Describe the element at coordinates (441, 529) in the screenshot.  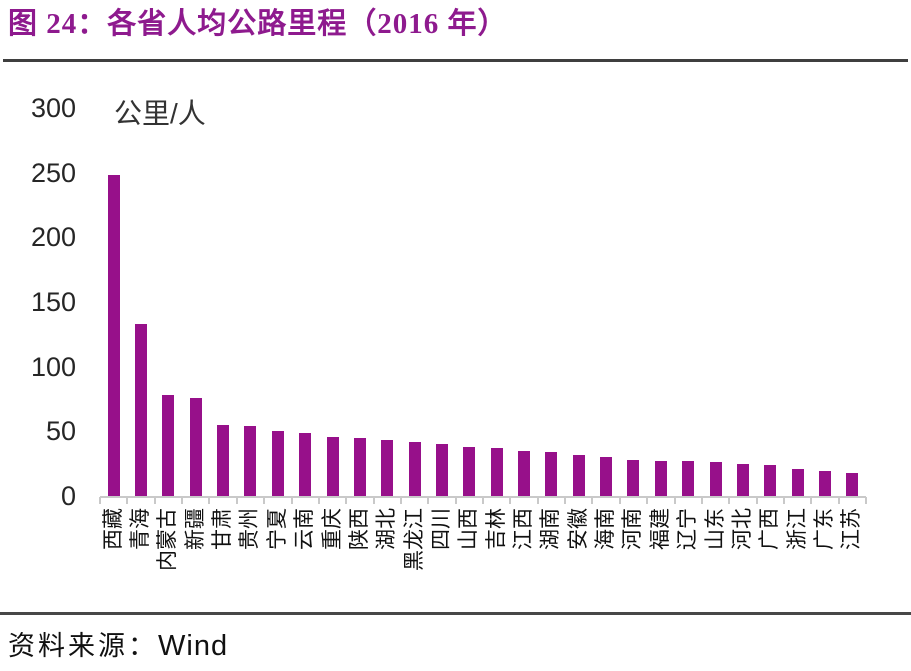
I see `x-axis-label: 四川` at that location.